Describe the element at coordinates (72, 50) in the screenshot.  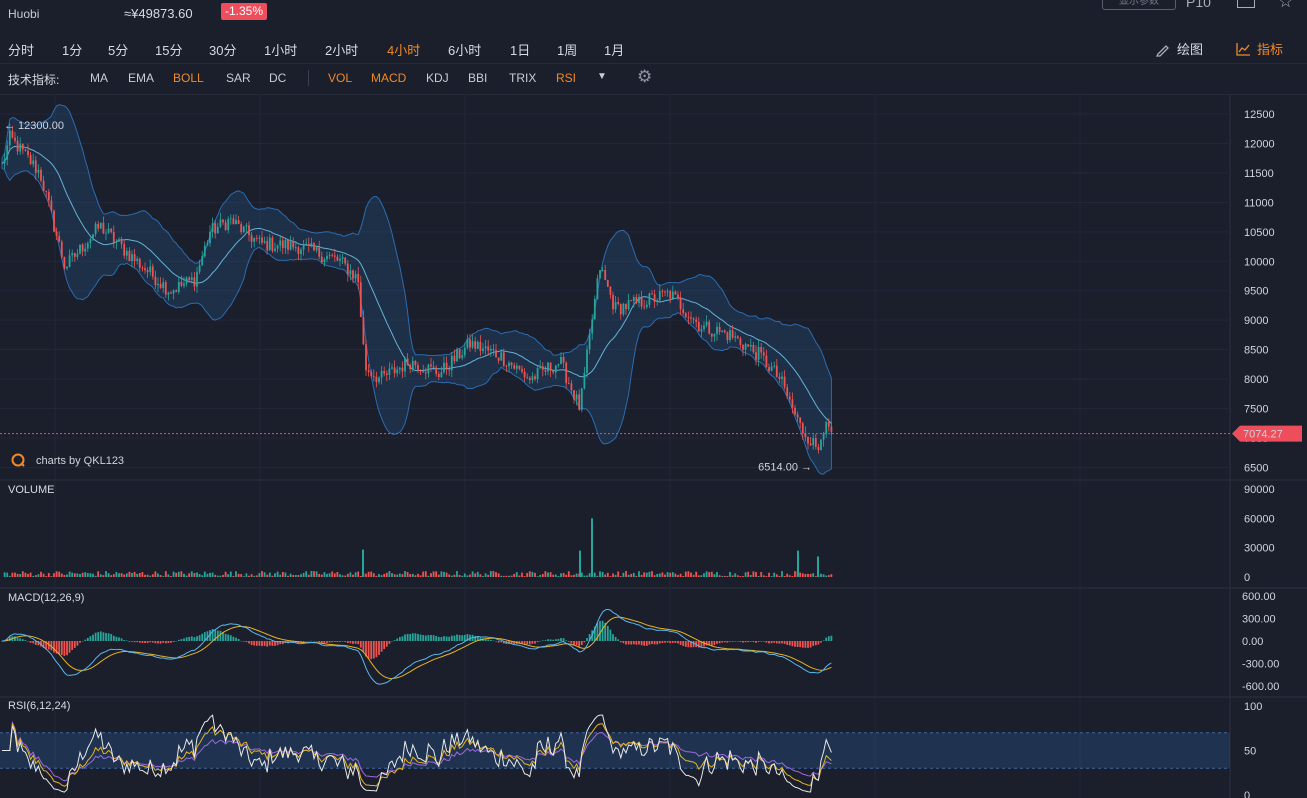
I see `interval-1: 1分` at that location.